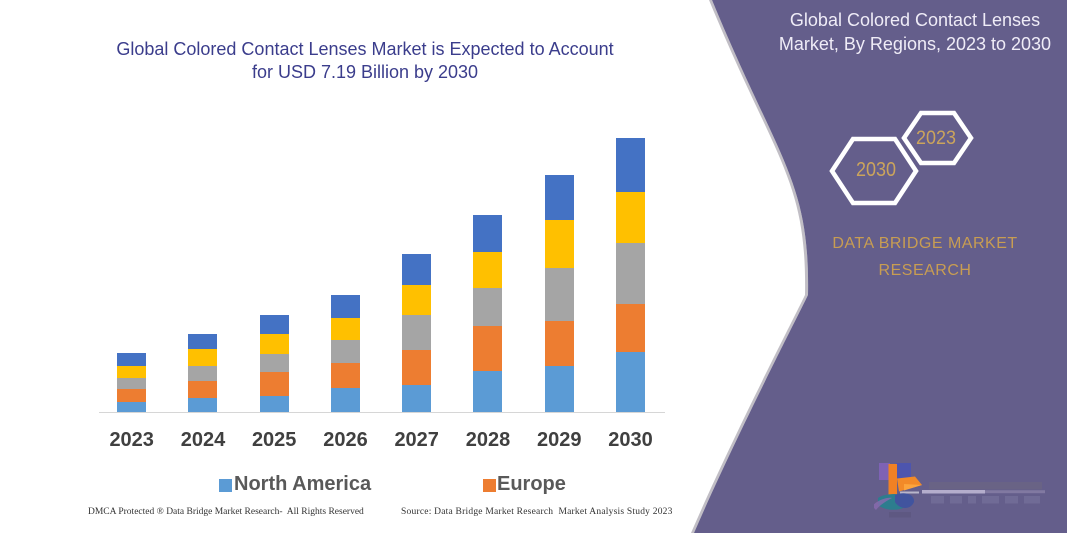 The image size is (1067, 533). Describe the element at coordinates (876, 170) in the screenshot. I see `svg-text: 2030` at that location.